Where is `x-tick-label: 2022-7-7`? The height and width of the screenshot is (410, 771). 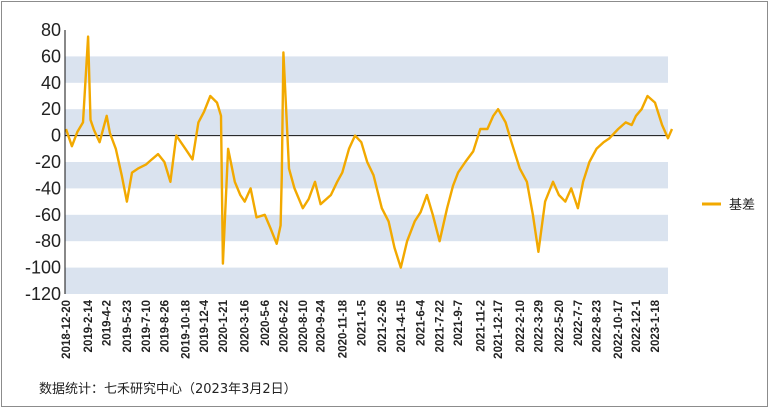
x-tick-label: 2022-7-7 is located at coordinates (579, 323).